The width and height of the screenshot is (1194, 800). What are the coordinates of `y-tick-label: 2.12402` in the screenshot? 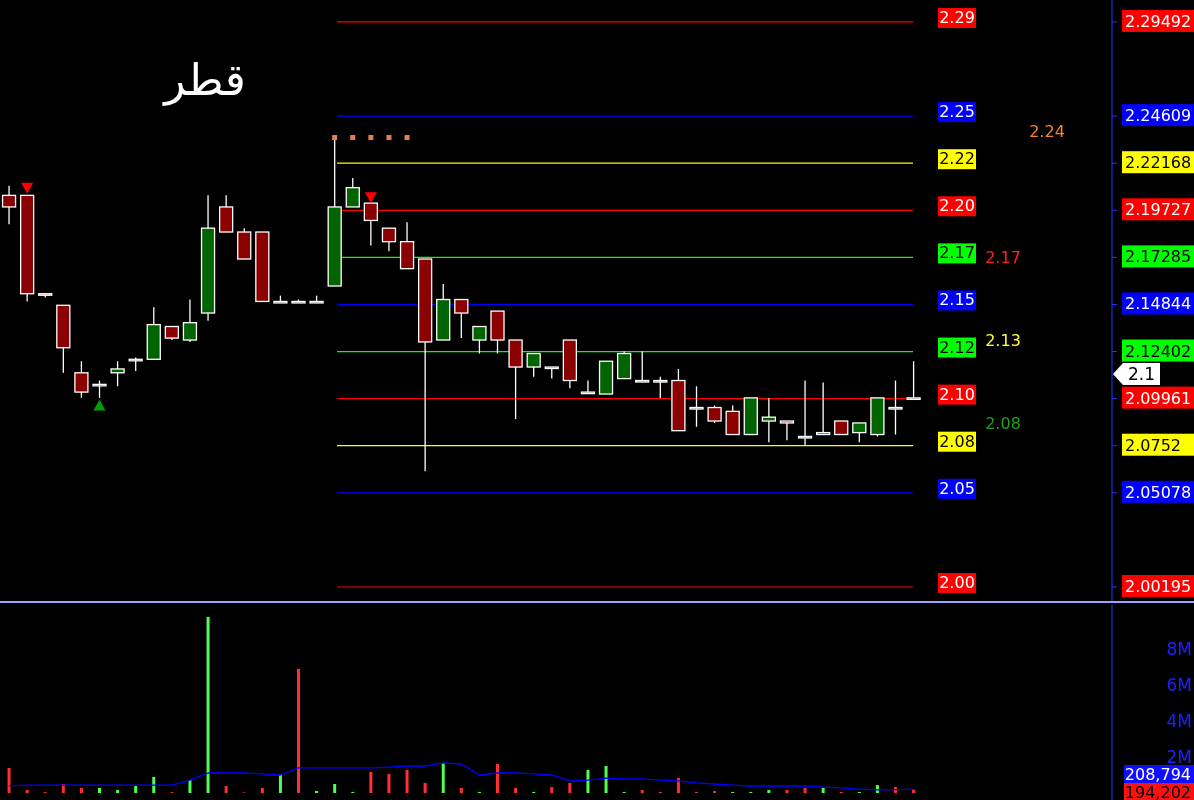 It's located at (1158, 351).